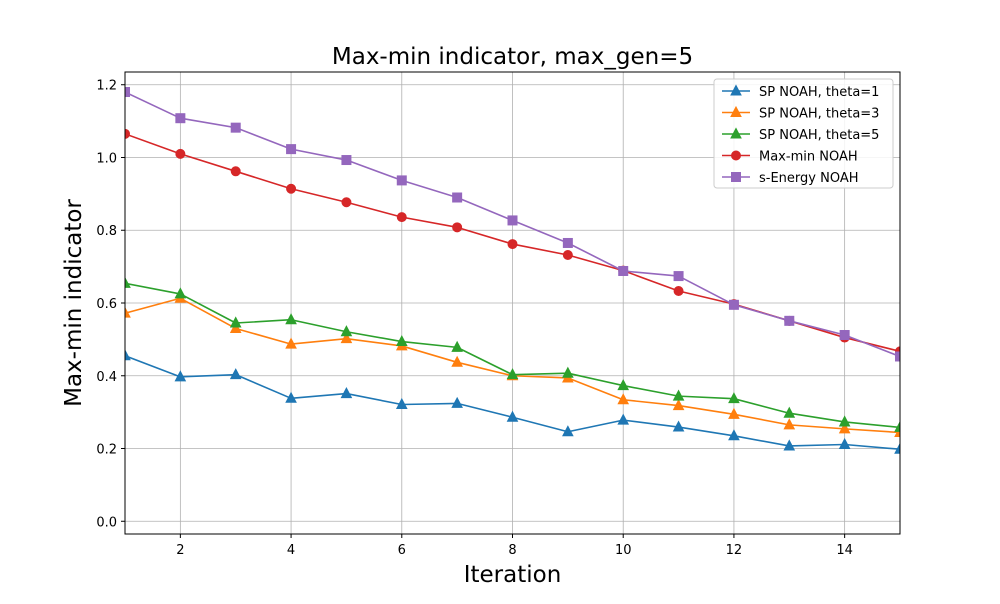  What do you see at coordinates (106, 377) in the screenshot?
I see `y-tick-label: 0.4` at bounding box center [106, 377].